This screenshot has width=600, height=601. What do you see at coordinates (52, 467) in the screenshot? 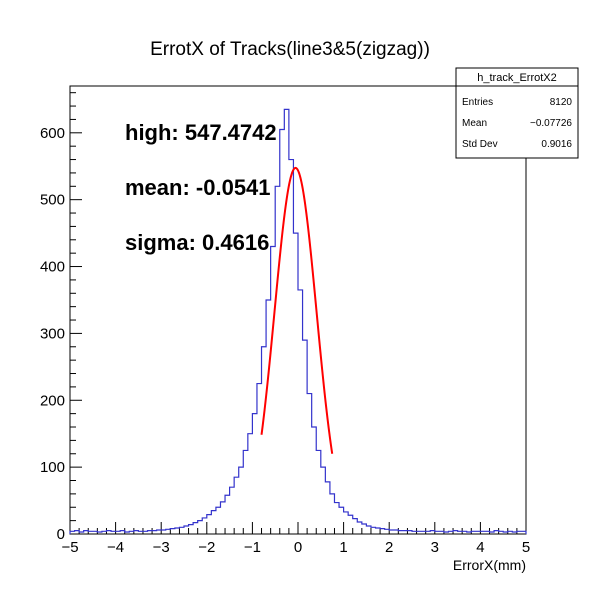
I see `y-tick-label: 100` at bounding box center [52, 467].